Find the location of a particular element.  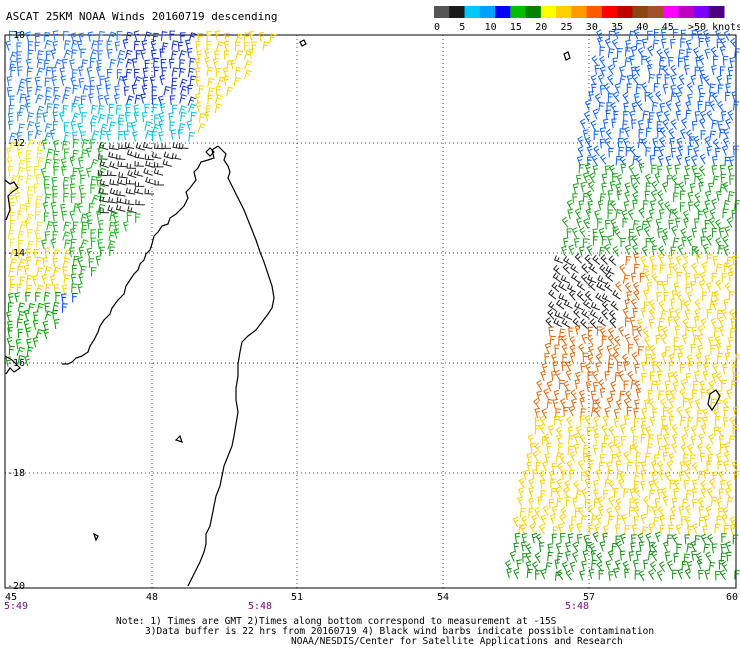

lon-label: 45 is located at coordinates (11, 597).